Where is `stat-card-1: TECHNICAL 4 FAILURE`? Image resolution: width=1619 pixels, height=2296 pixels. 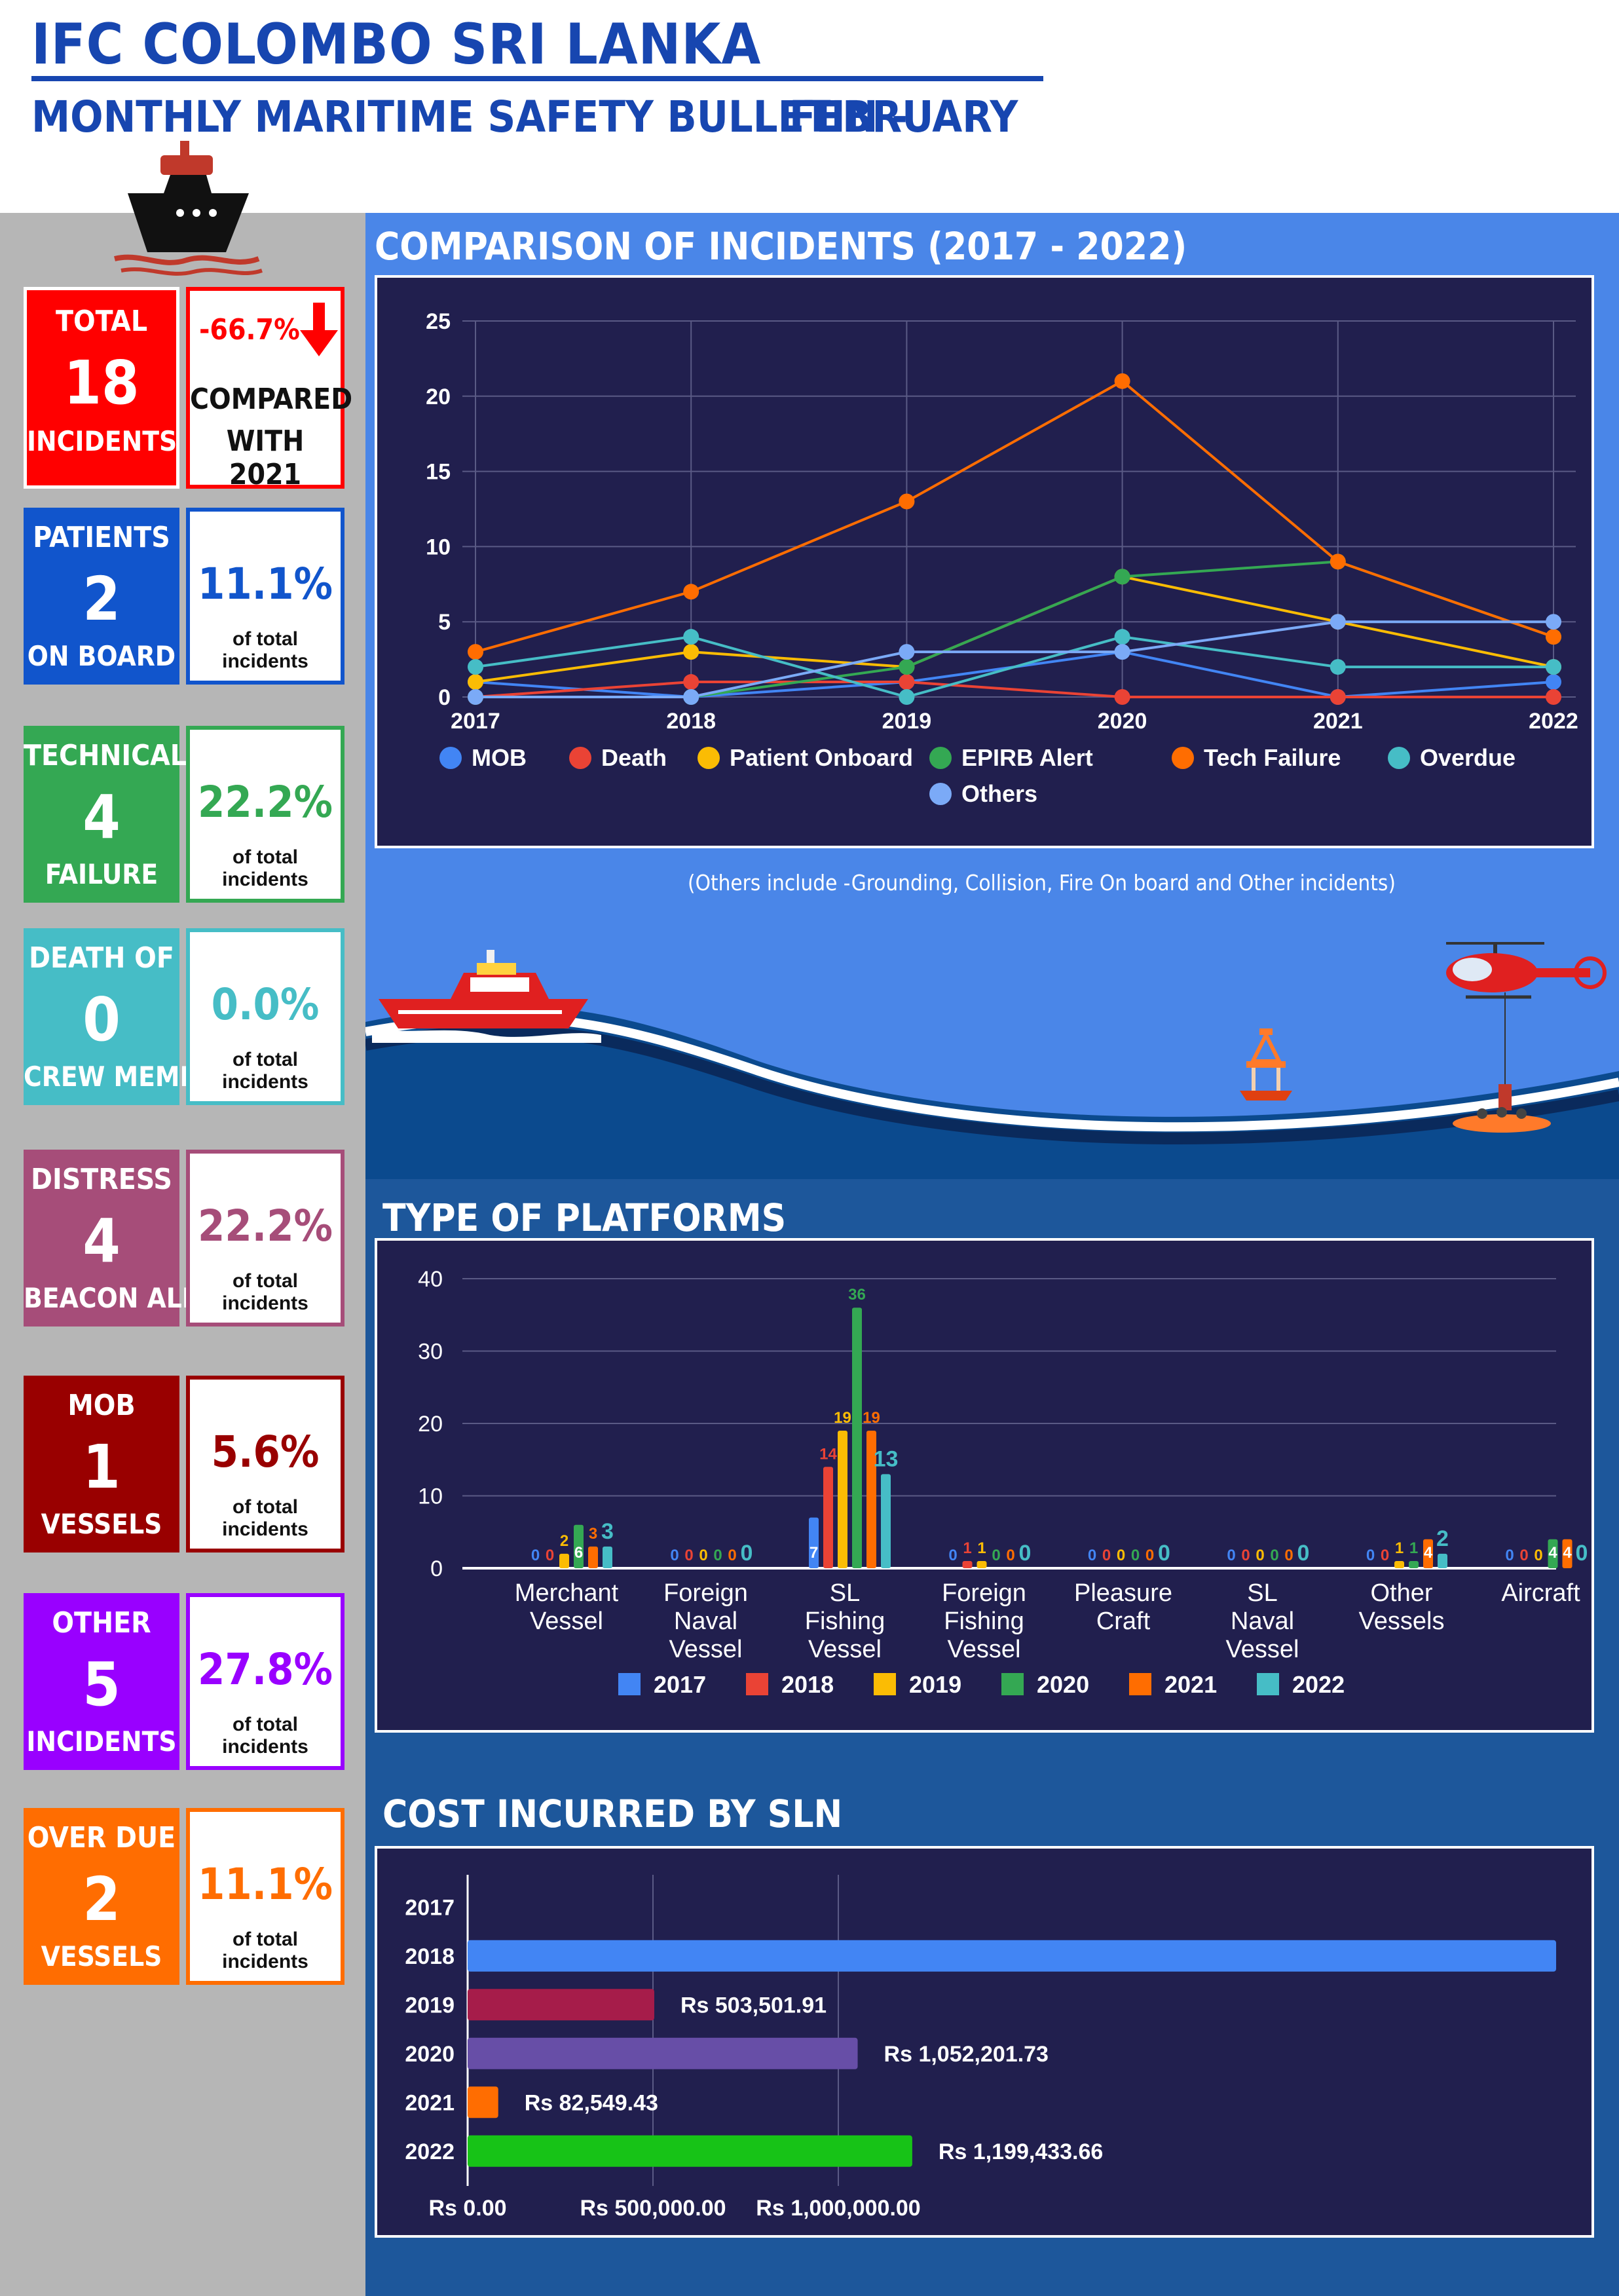
stat-card-1: TECHNICAL 4 FAILURE is located at coordinates (105, 814).